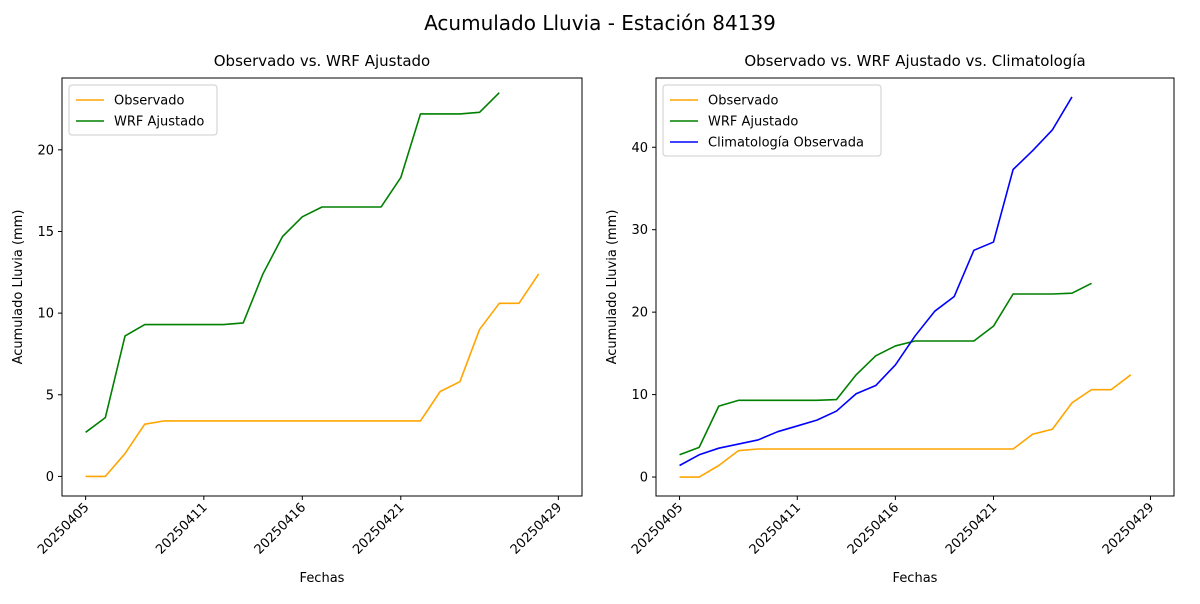  What do you see at coordinates (45, 232) in the screenshot?
I see `chart-1-ytick-label: 15` at bounding box center [45, 232].